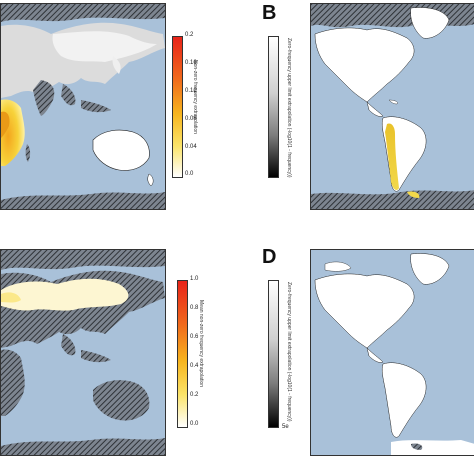 The image size is (474, 474). I want to click on colorbar-c-tick: 1.0, so click(194, 279).